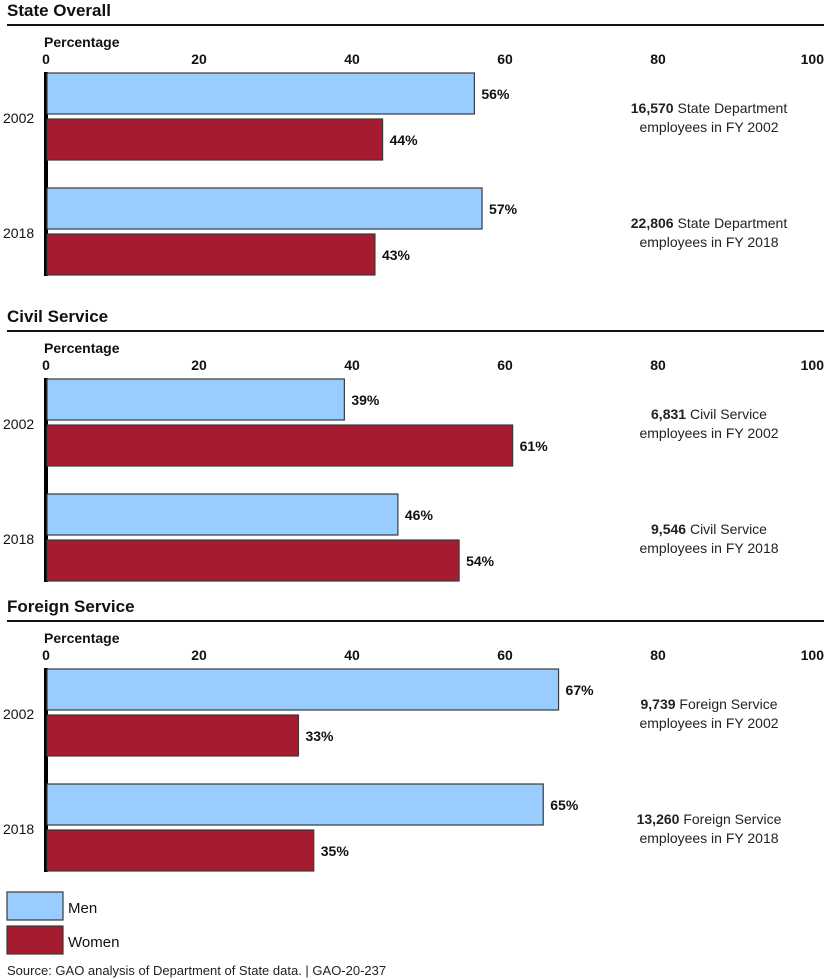 This screenshot has width=824, height=980. I want to click on employee-count-note: 9,546 Civil Service, so click(709, 529).